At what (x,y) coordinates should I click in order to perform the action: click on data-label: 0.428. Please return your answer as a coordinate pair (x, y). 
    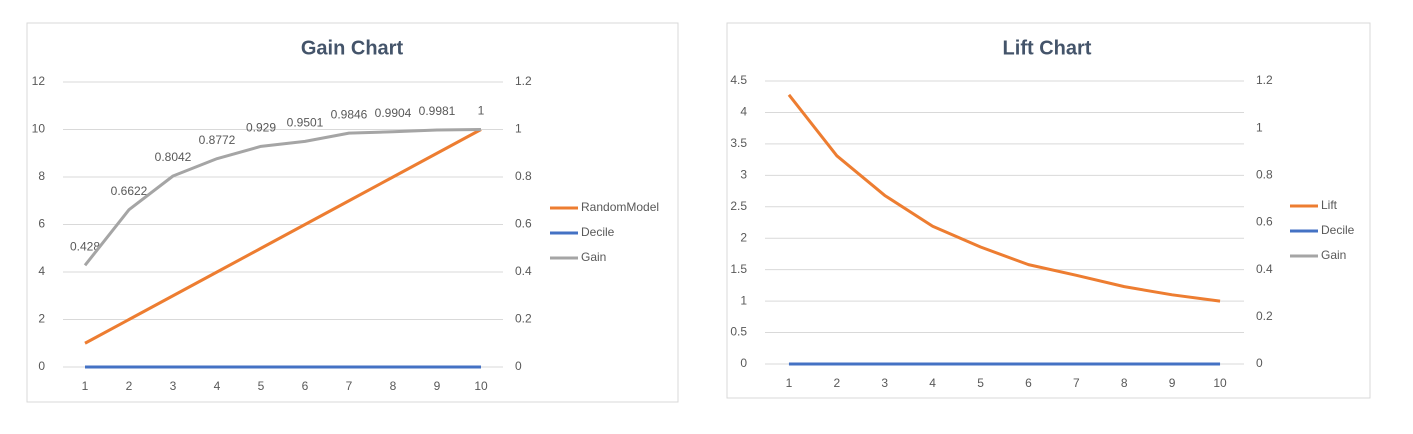
    Looking at the image, I should click on (85, 247).